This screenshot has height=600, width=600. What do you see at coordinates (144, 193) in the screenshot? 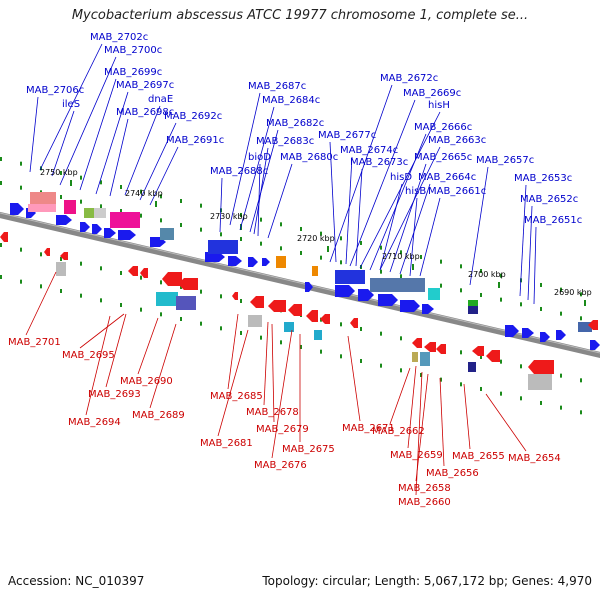
I see `kbp-label: 2740 kbp` at bounding box center [144, 193].